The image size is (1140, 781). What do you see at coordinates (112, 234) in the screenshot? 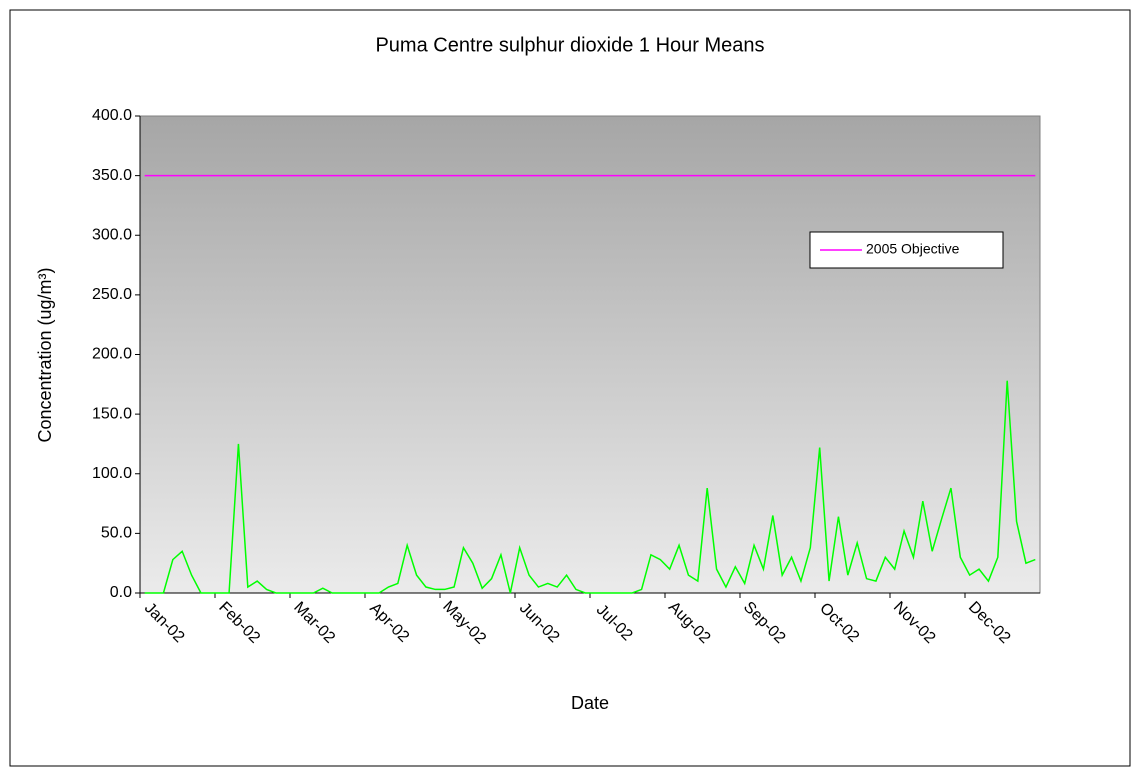
I see `y-tick-label: 300.0` at bounding box center [112, 234].